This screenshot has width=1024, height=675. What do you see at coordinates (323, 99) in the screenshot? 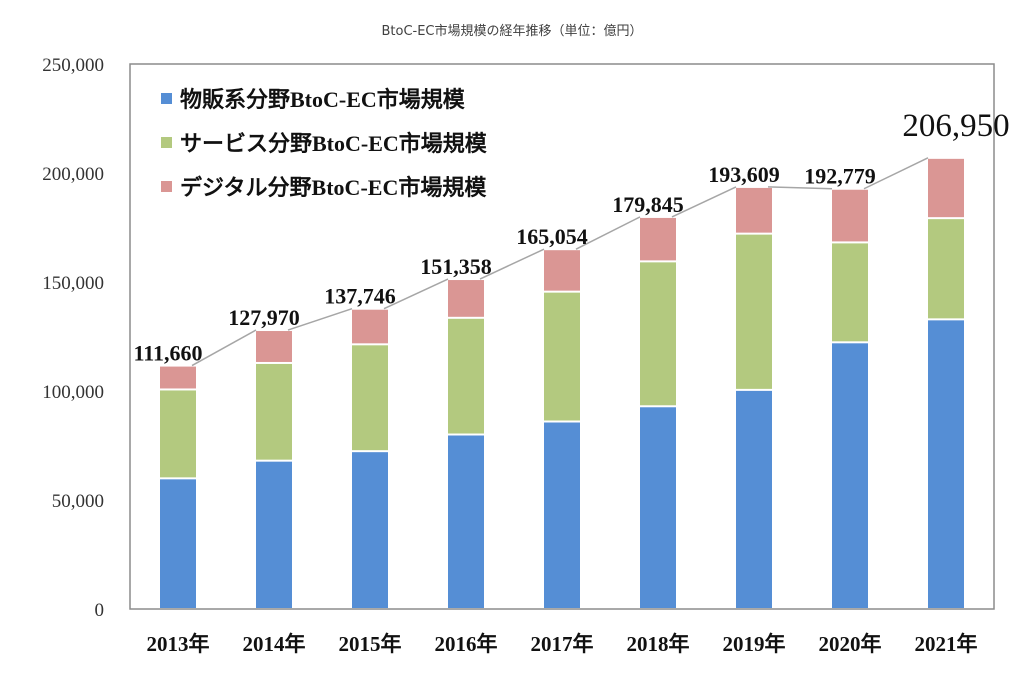
I see `legend-label: 物販系分野BtoC-EC市場規模` at bounding box center [323, 99].